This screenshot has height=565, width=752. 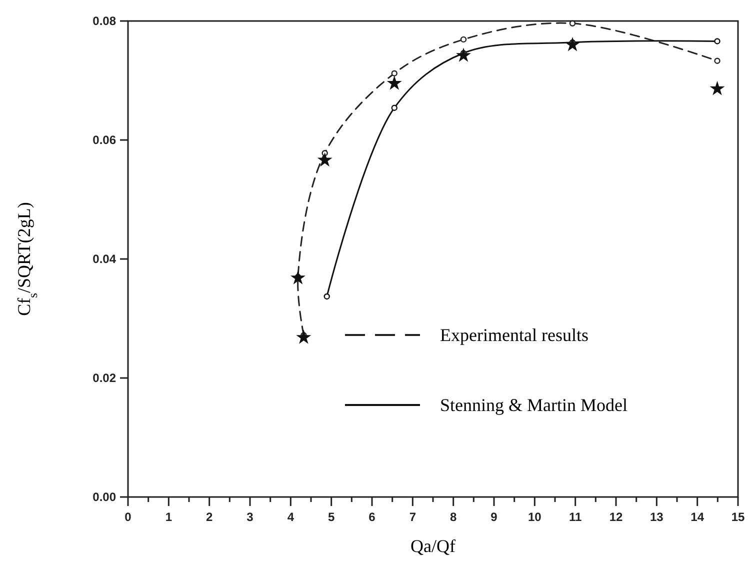 What do you see at coordinates (534, 405) in the screenshot?
I see `legend-label: Stenning & Martin Model` at bounding box center [534, 405].